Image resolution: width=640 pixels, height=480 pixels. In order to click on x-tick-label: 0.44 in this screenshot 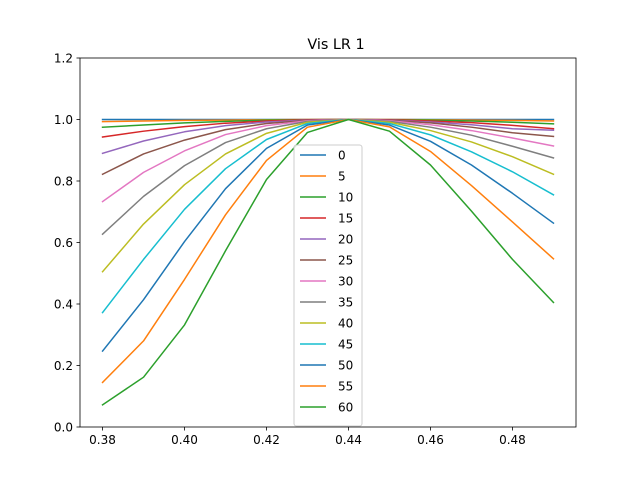, I will do `click(348, 440)`.